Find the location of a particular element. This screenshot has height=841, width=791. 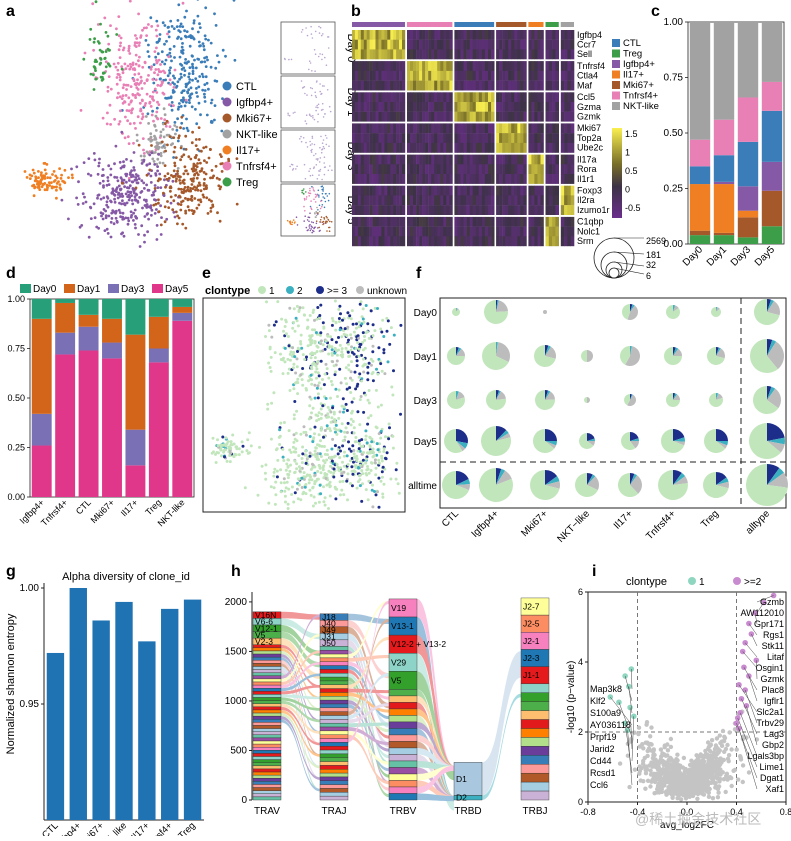

panel-label-c: c is located at coordinates (655, 11).